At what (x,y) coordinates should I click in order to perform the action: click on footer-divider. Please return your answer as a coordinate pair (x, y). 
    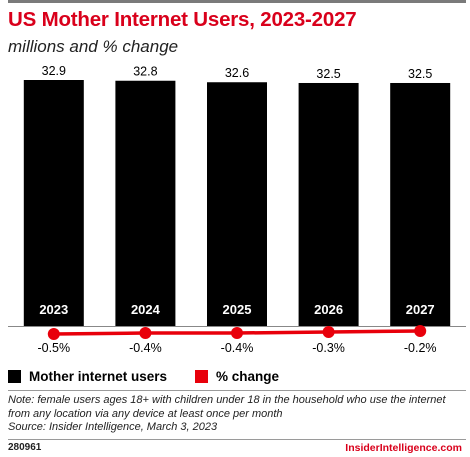
    Looking at the image, I should click on (237, 439).